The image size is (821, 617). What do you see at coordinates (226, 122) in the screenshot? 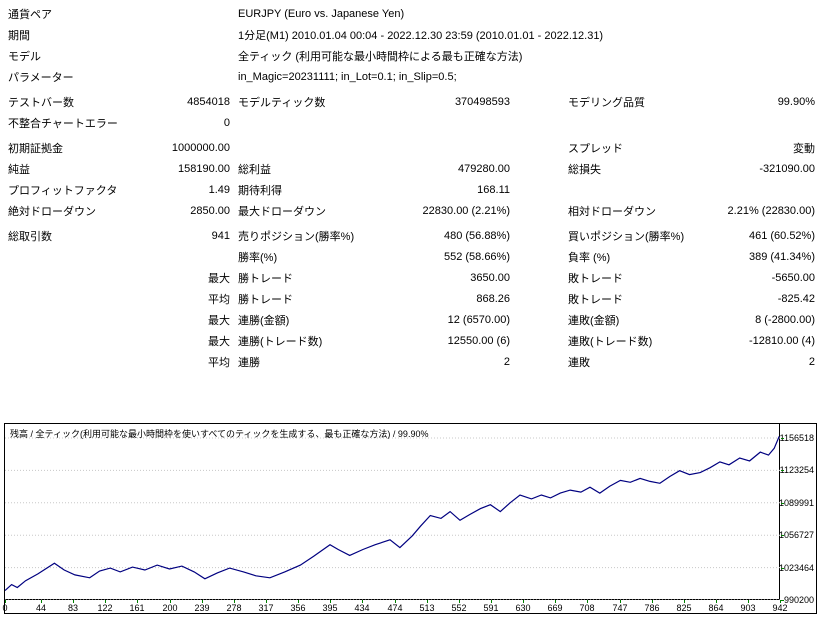
I see `stat-value-1: 0` at bounding box center [226, 122].